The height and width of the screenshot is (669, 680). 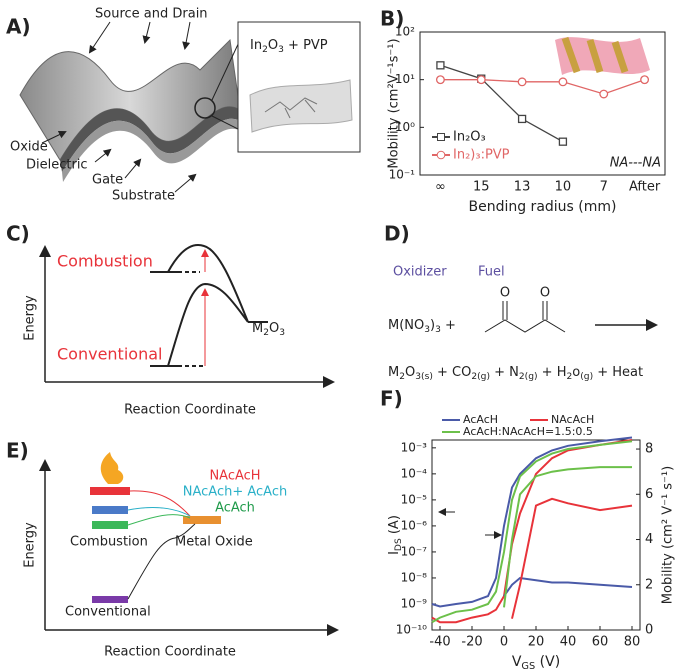 I want to click on text-part: +, so click(x=448, y=325).